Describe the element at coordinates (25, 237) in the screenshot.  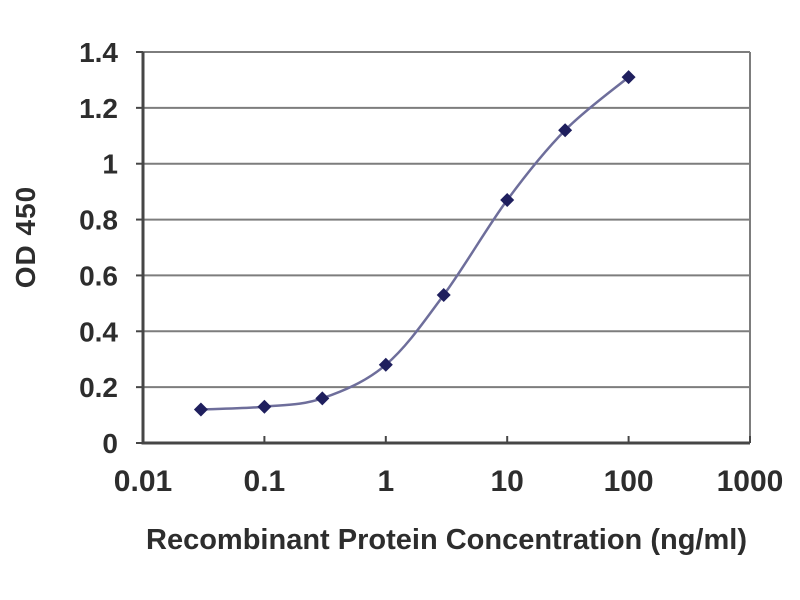
I see `y-axis-title: OD 450` at that location.